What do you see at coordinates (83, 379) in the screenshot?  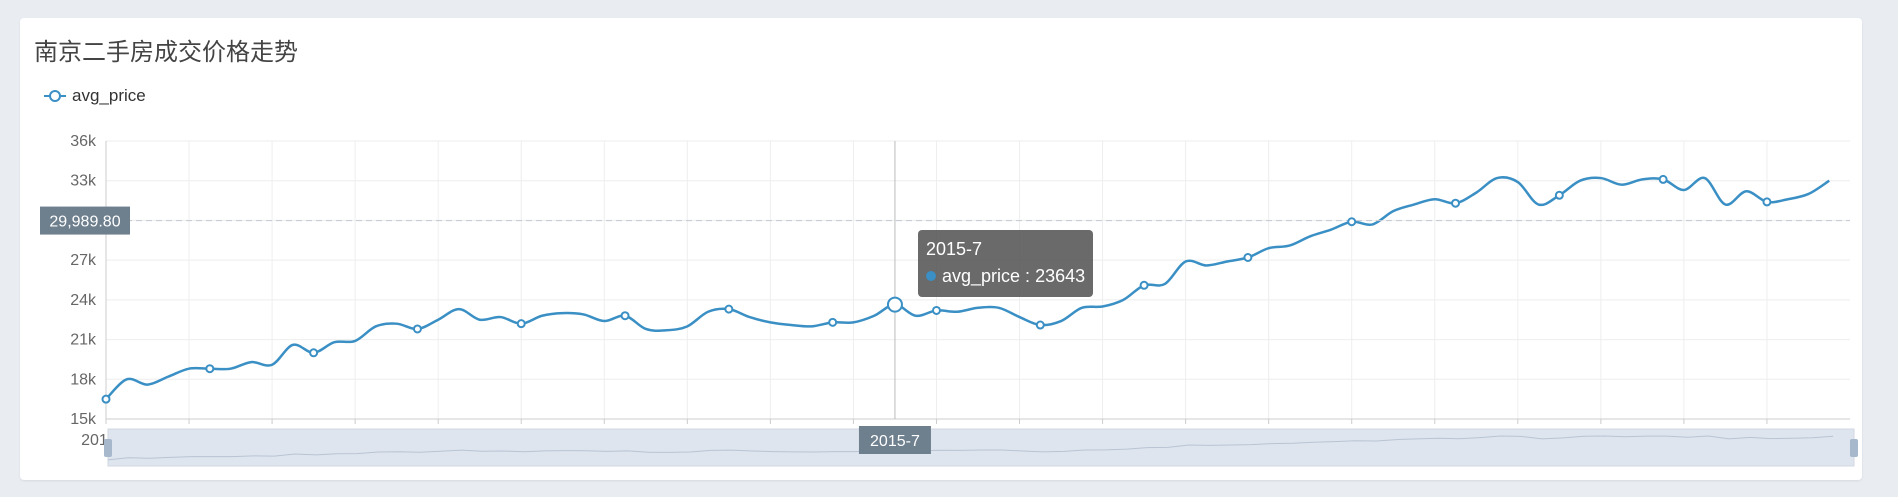 I see `y-tick-label: 18k` at bounding box center [83, 379].